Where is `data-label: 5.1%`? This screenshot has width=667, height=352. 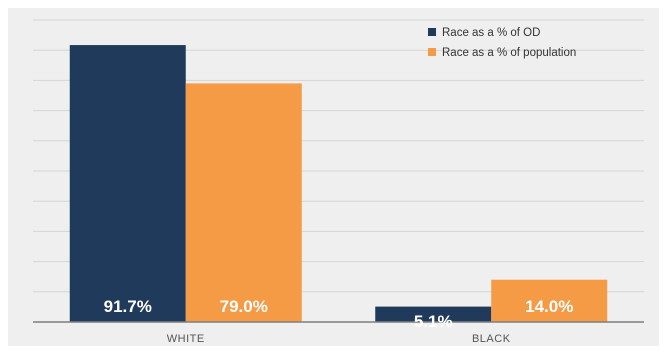 data-label: 5.1% is located at coordinates (433, 321).